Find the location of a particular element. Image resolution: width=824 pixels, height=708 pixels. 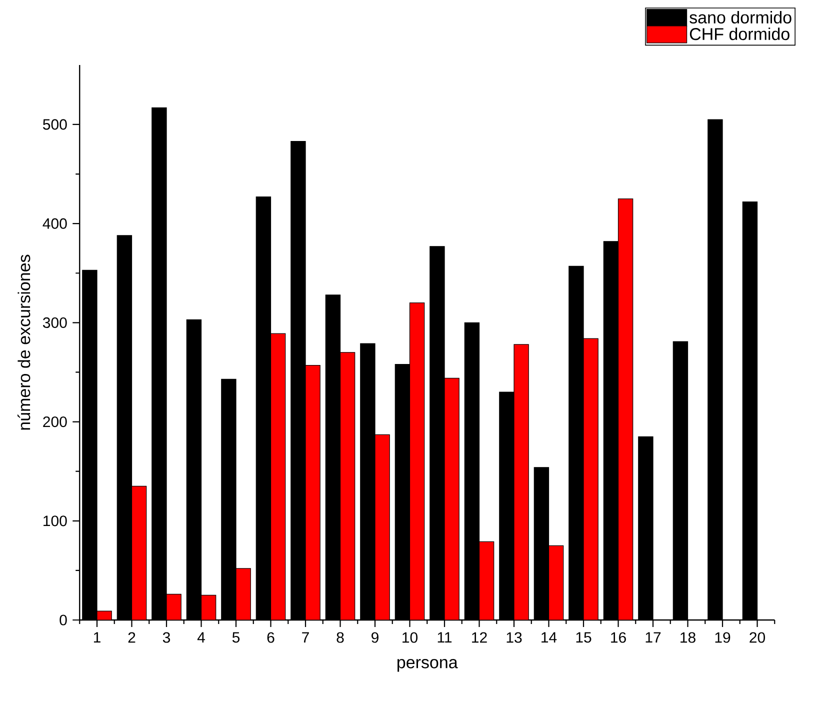

x-tick-label: 20 is located at coordinates (758, 637).